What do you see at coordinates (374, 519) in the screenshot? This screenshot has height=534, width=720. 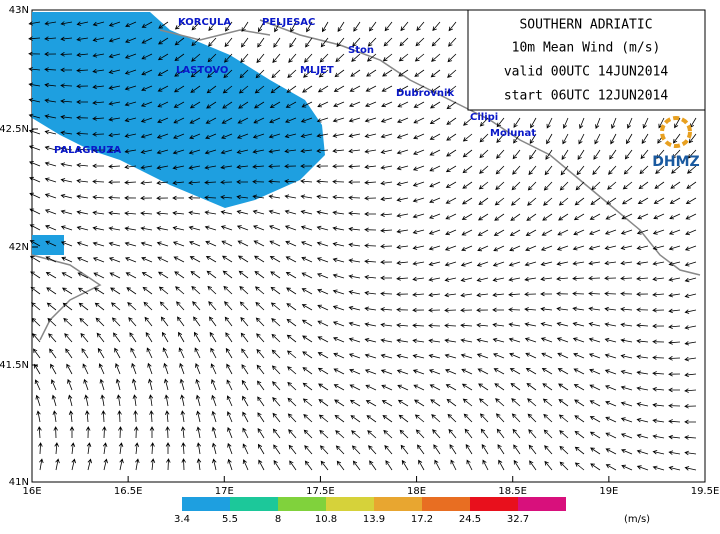 I see `colorbar-label: 13.9` at bounding box center [374, 519].